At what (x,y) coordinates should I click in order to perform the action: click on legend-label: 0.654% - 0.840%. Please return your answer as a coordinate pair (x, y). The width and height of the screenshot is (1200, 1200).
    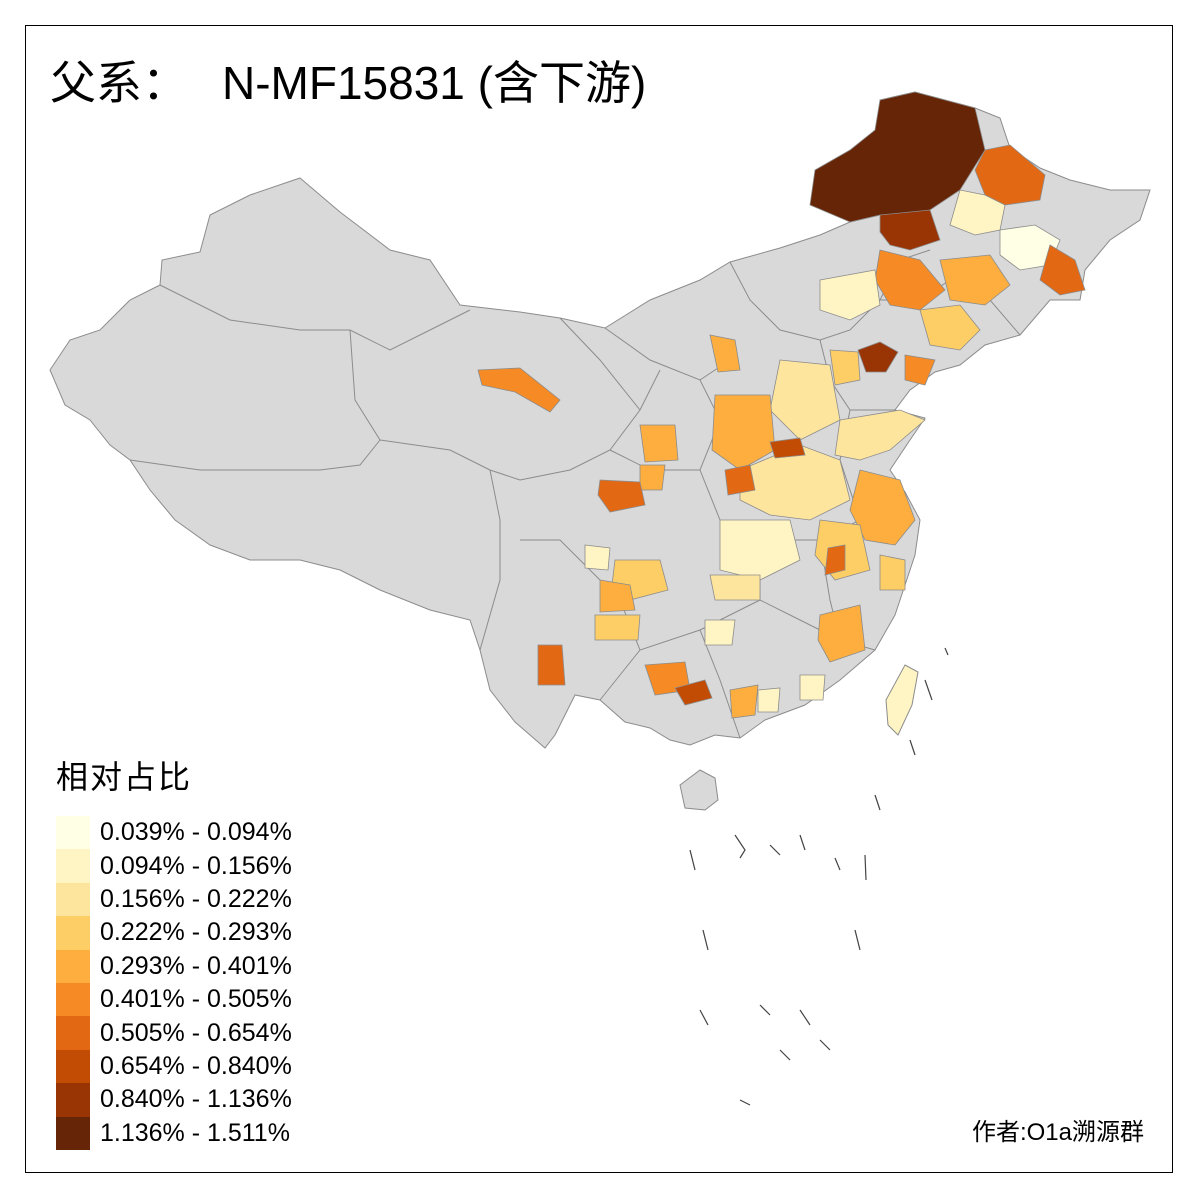
    Looking at the image, I should click on (196, 1065).